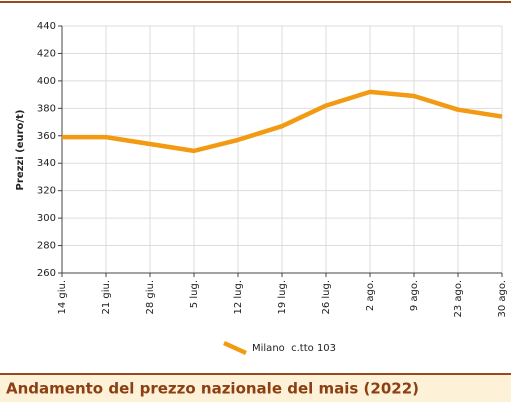 Image resolution: width=511 pixels, height=406 pixels. Describe the element at coordinates (46, 273) in the screenshot. I see `y-tick-label: 260` at that location.